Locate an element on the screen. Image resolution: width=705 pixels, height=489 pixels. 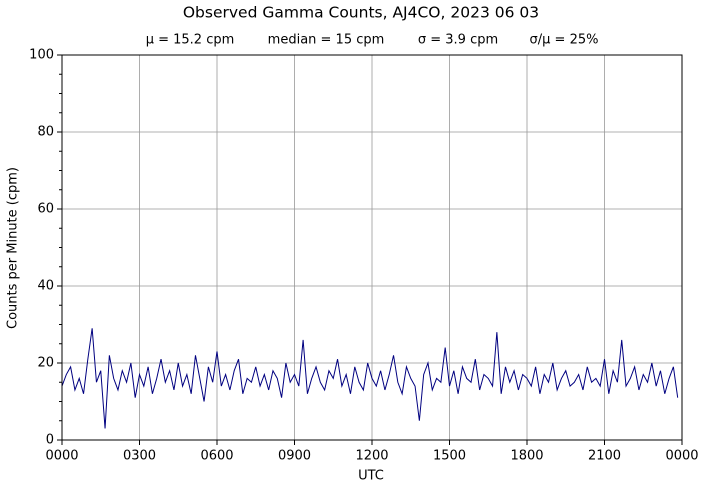
x-axis-label: UTC is located at coordinates (371, 476).